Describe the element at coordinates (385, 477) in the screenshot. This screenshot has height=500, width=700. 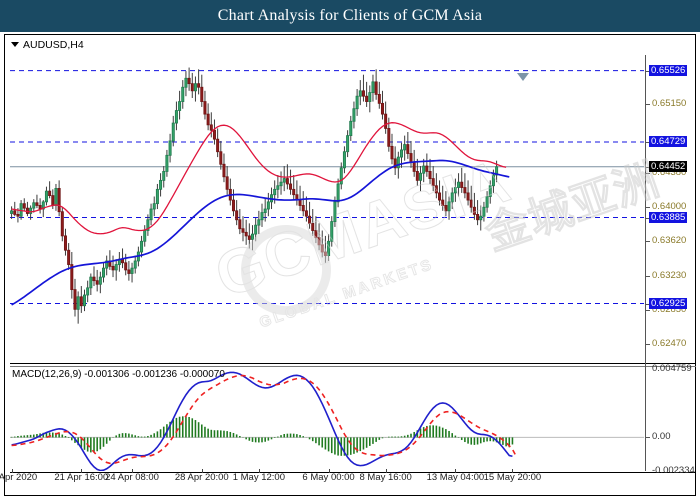
I see `time-axis-label: 8 May 16:00` at that location.